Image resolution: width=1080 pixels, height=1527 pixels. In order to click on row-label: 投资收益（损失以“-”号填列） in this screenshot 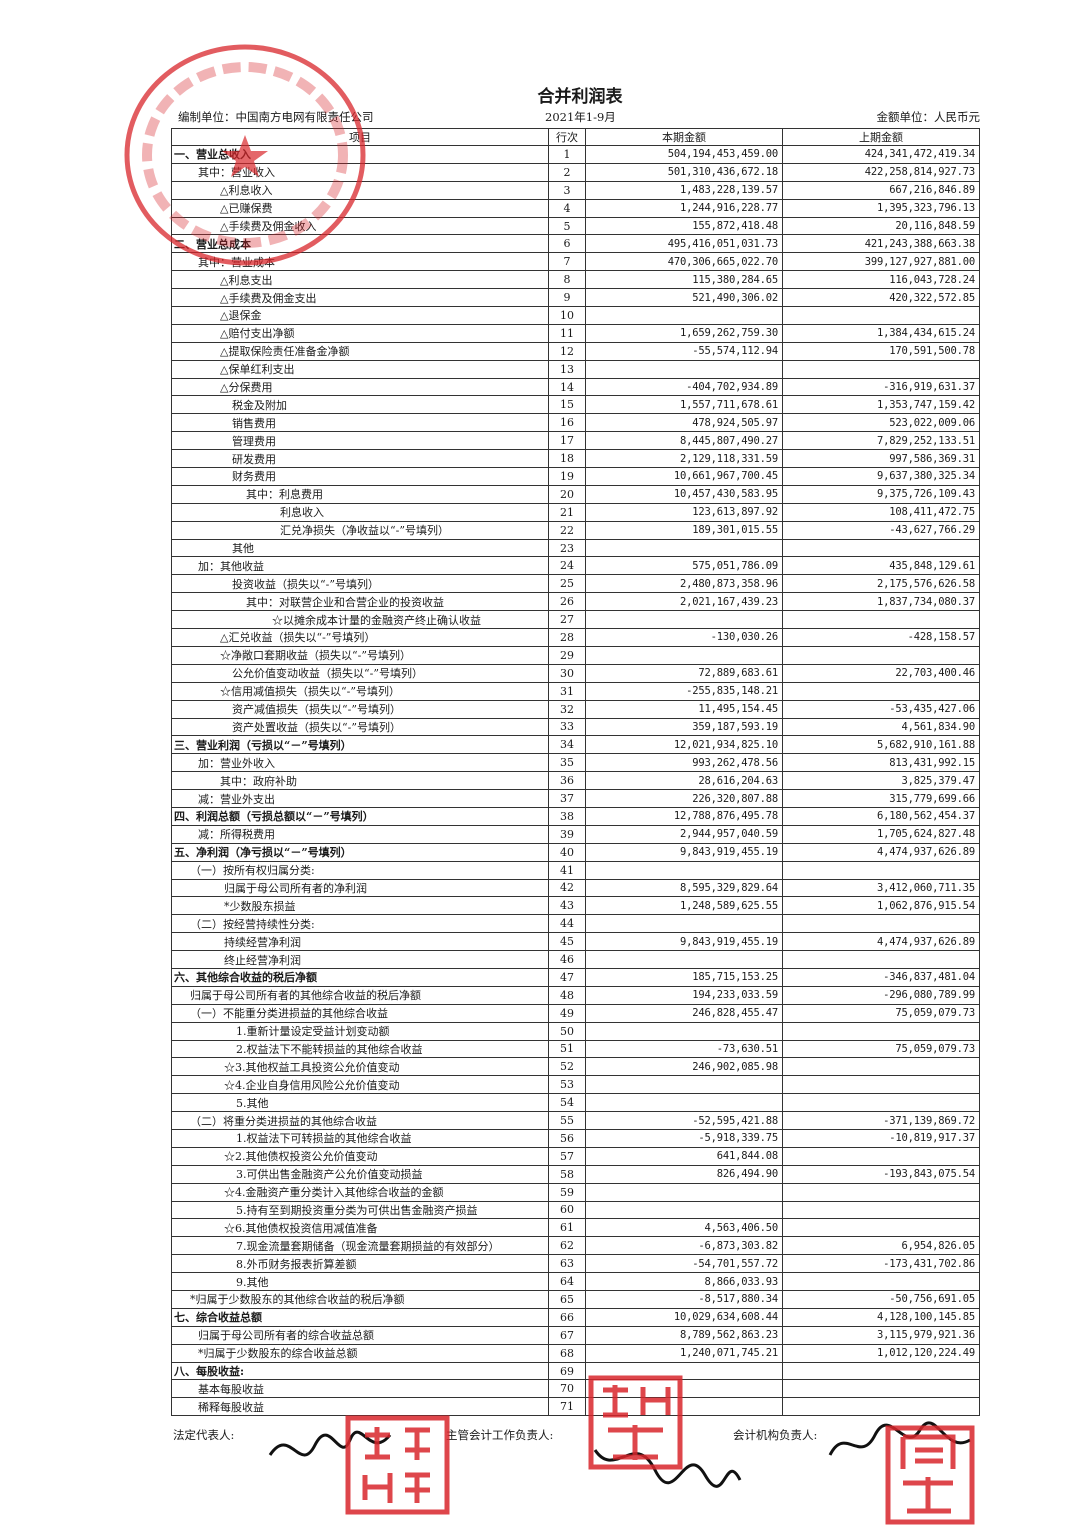, I will do `click(360, 584)`.